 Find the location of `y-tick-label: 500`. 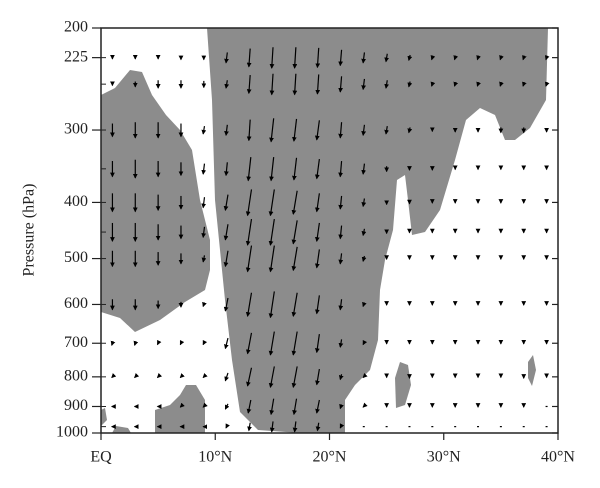

y-tick-label: 500 is located at coordinates (76, 257).